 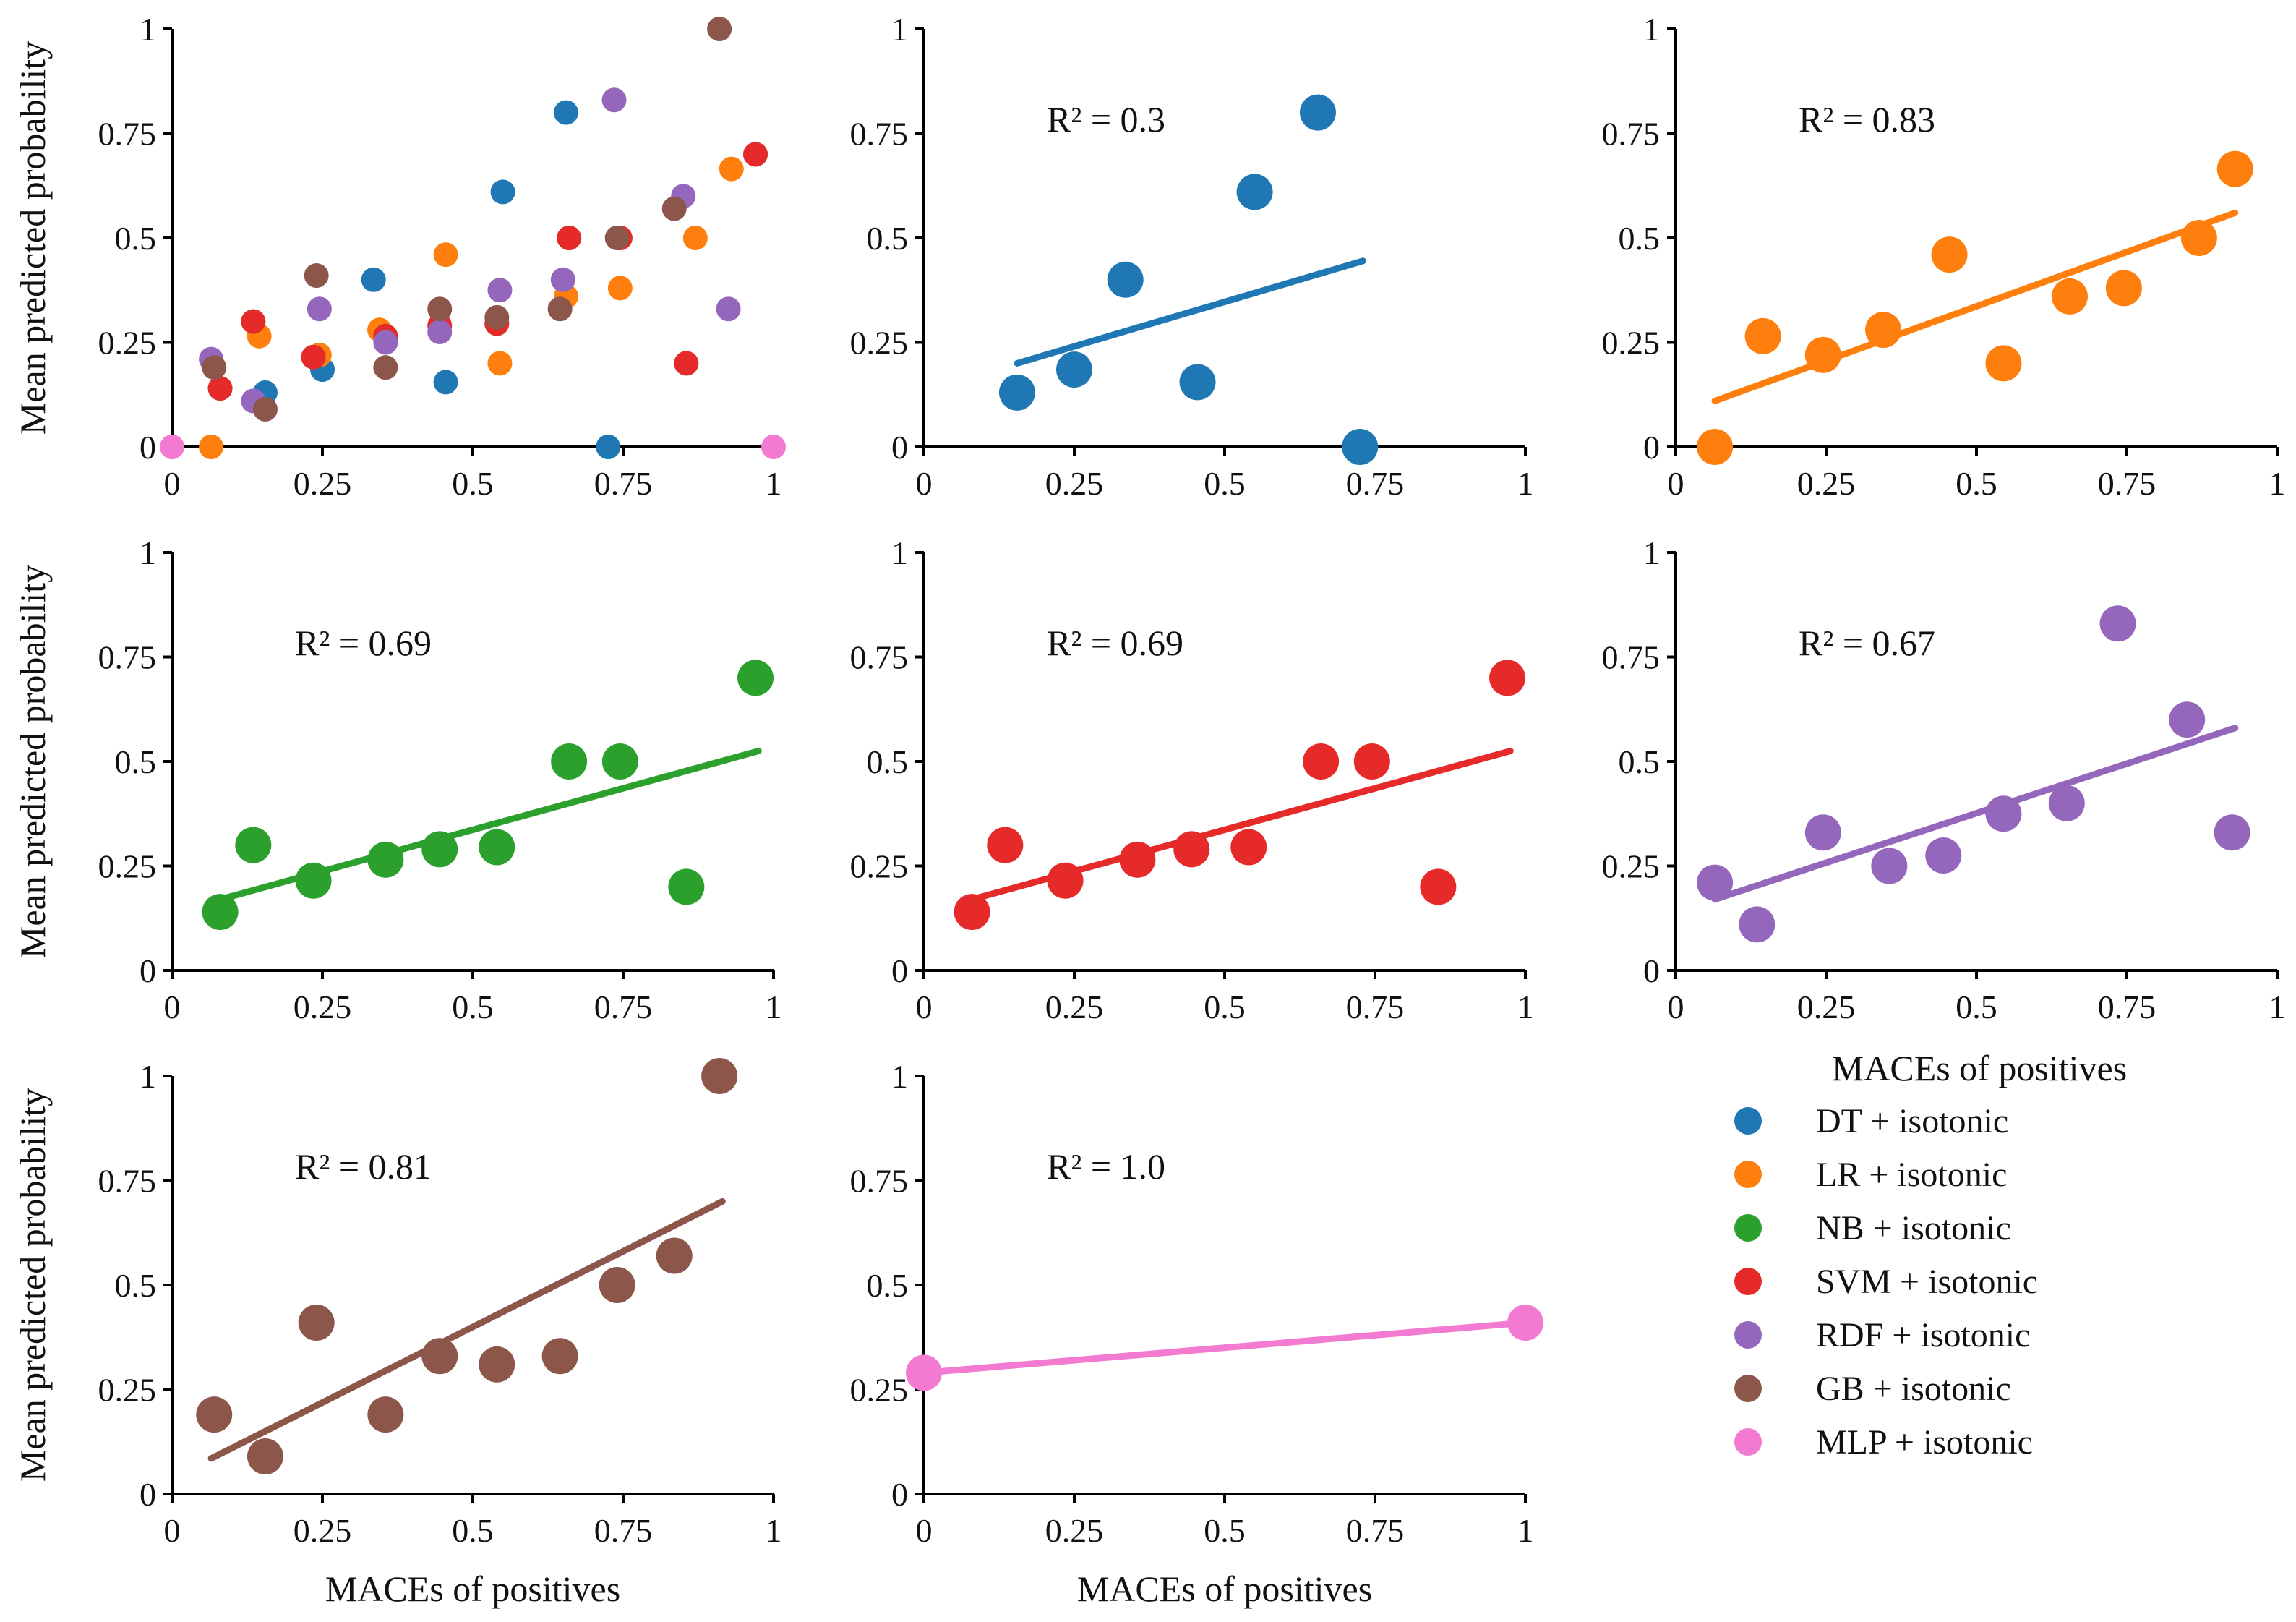 I want to click on panel-3: 00 0.25 0.25 0.5 0.5 0.75 0.75 1 1 R² = 0.83, so click(x=1944, y=256).